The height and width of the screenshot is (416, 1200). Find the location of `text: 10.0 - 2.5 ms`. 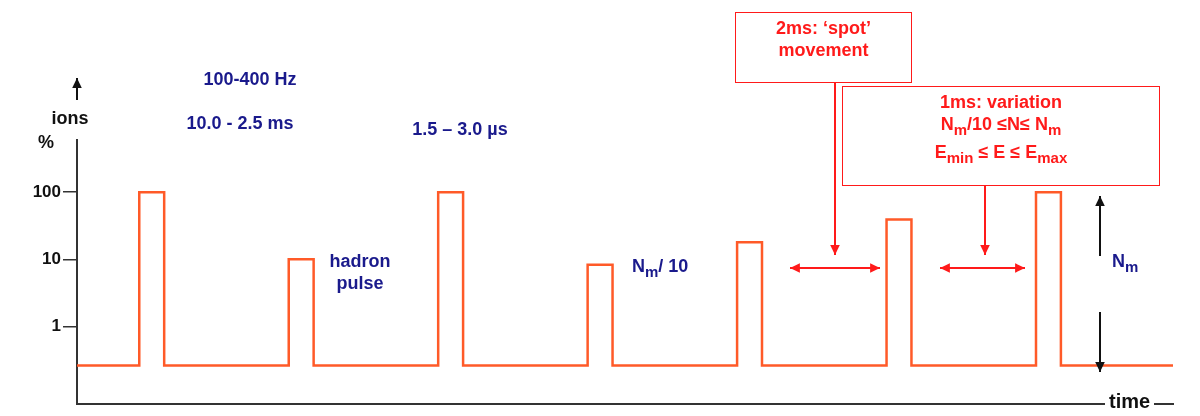

text: 10.0 - 2.5 ms is located at coordinates (240, 123).